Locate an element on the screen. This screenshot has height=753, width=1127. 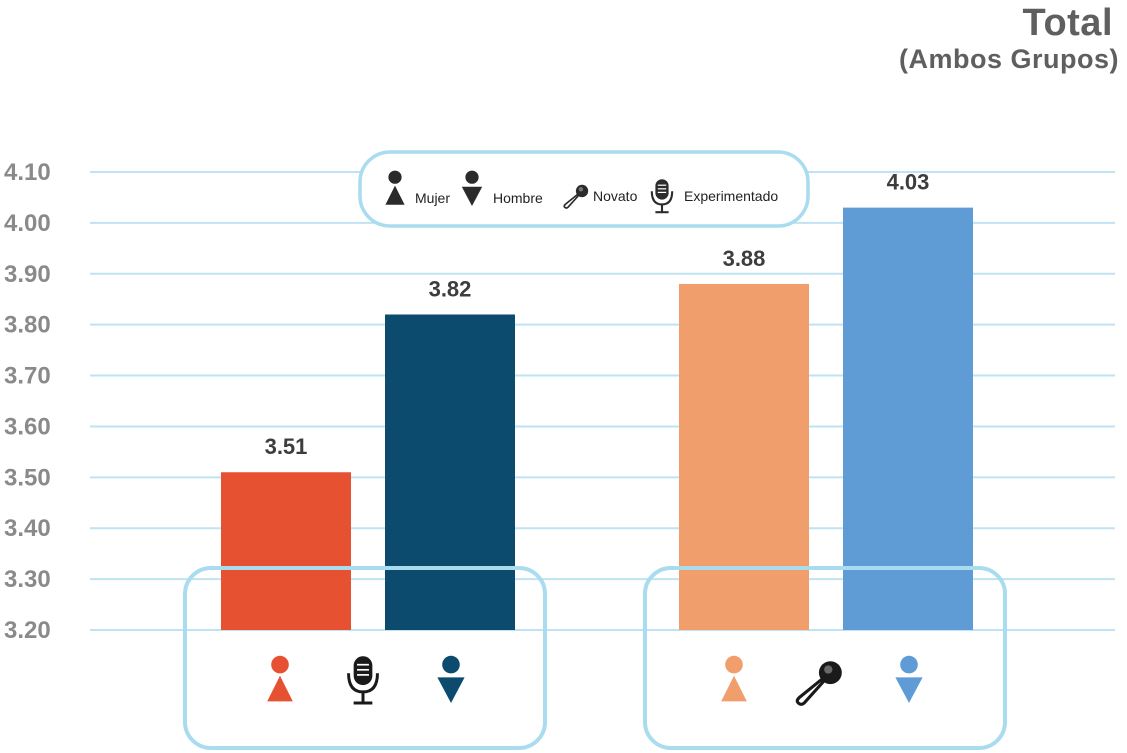
group-frame-left is located at coordinates (365, 658).